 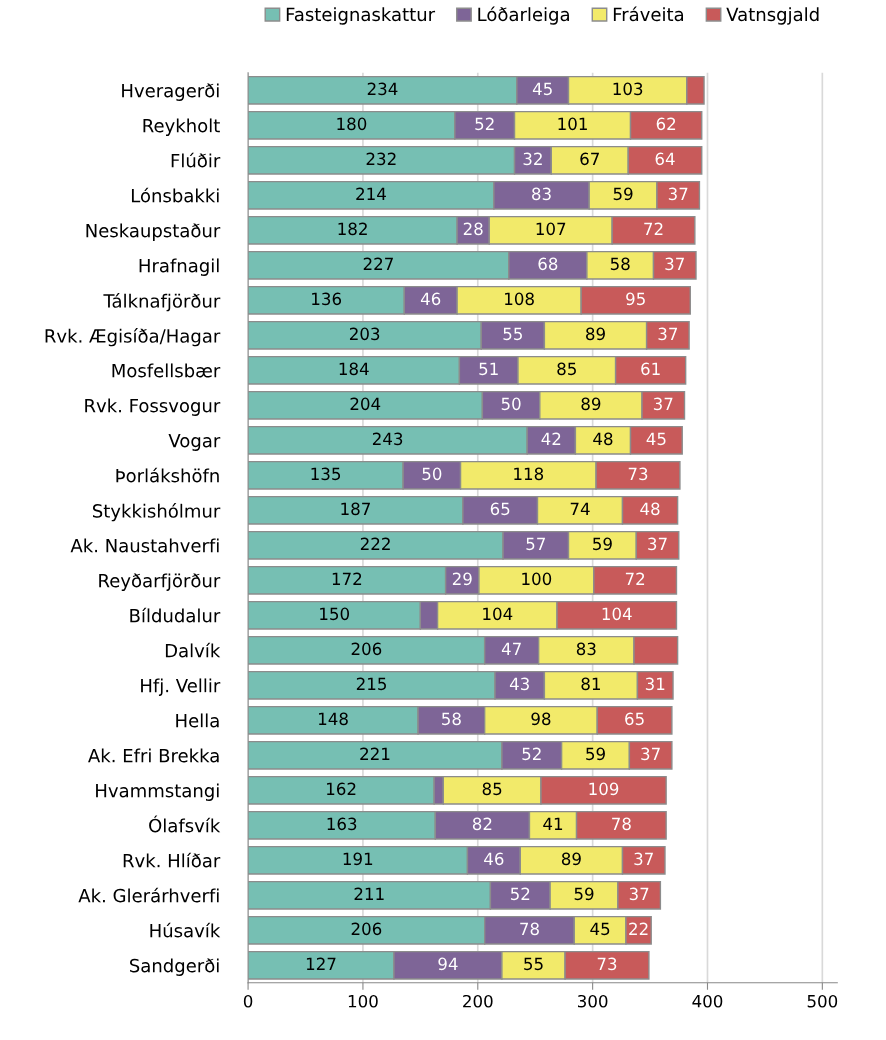 What do you see at coordinates (572, 124) in the screenshot?
I see `data-label: 101` at bounding box center [572, 124].